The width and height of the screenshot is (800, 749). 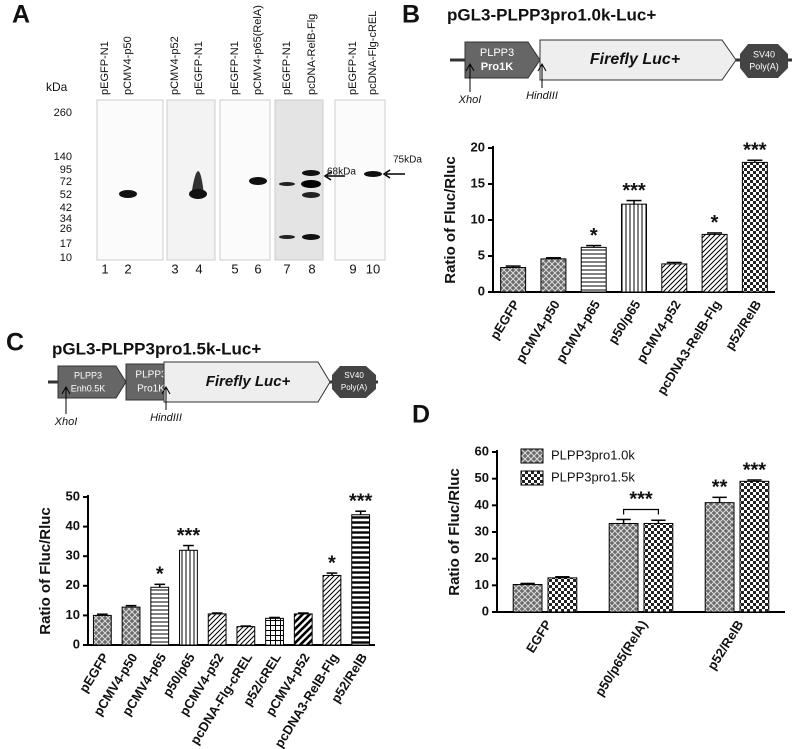 I want to click on panel-label: D, so click(x=421, y=415).